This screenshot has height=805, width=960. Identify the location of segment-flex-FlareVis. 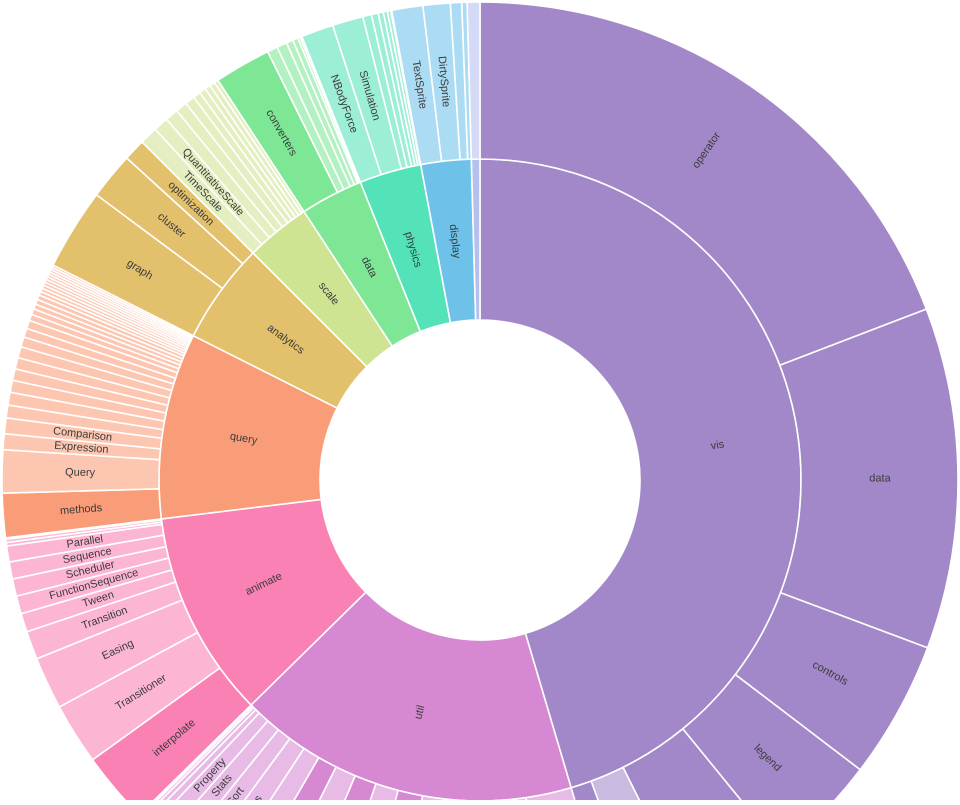
(473, 80).